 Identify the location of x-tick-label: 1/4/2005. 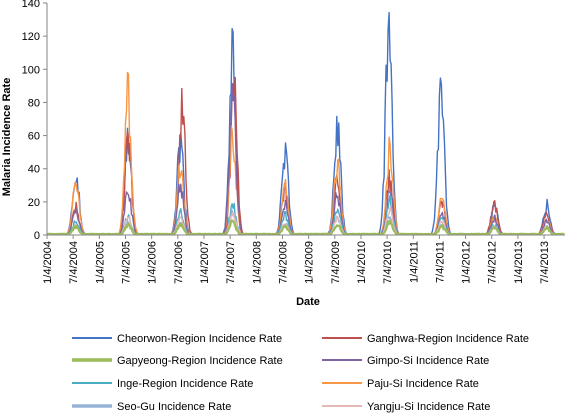
(100, 262).